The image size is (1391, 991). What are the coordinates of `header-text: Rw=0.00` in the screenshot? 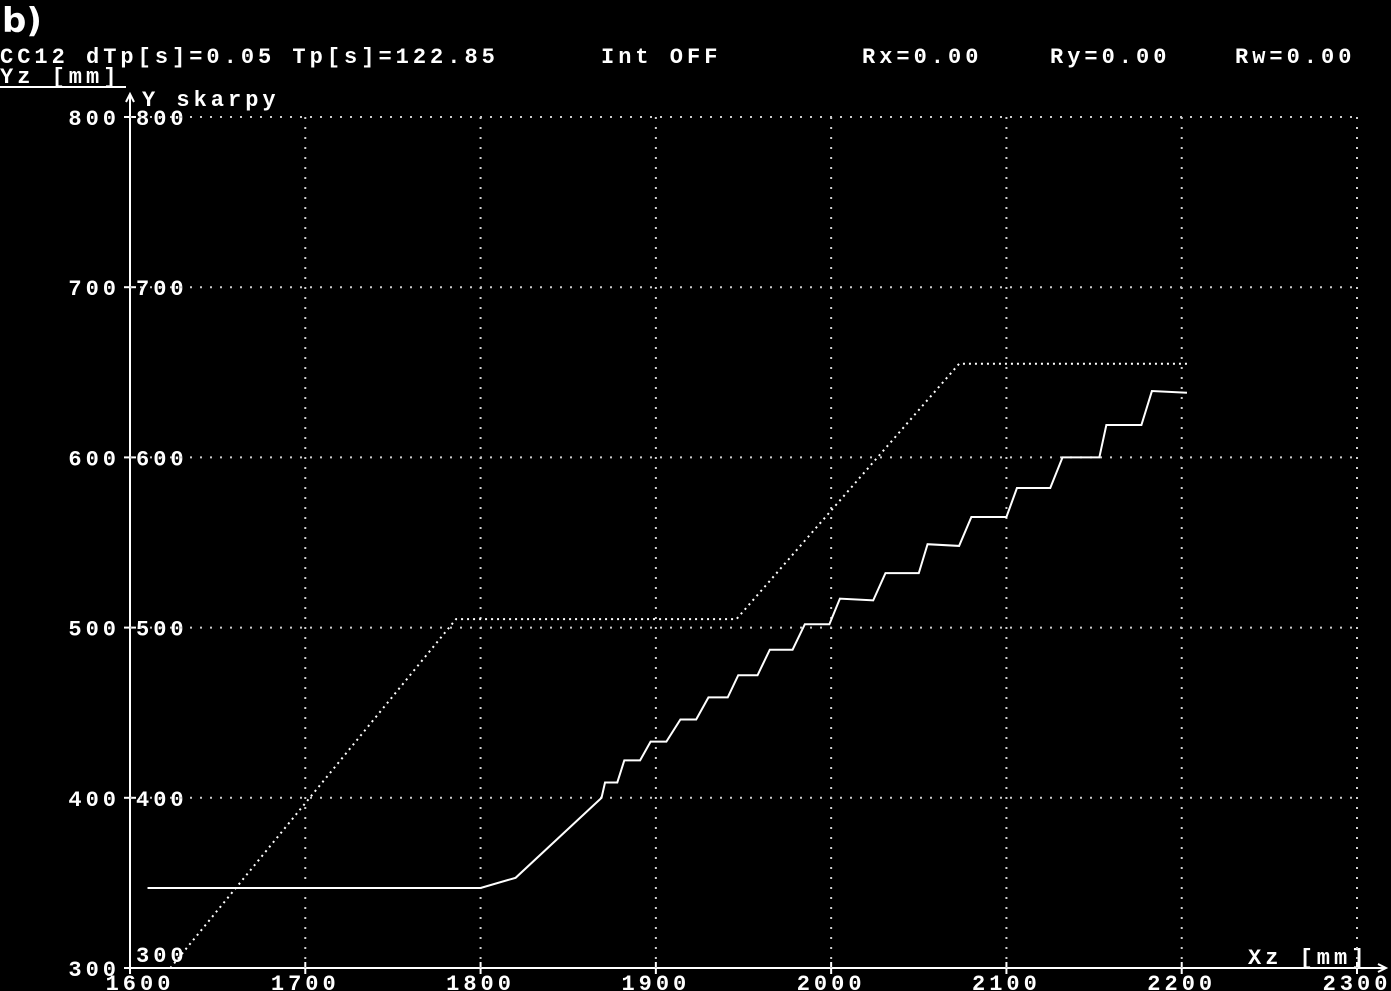 It's located at (1295, 57).